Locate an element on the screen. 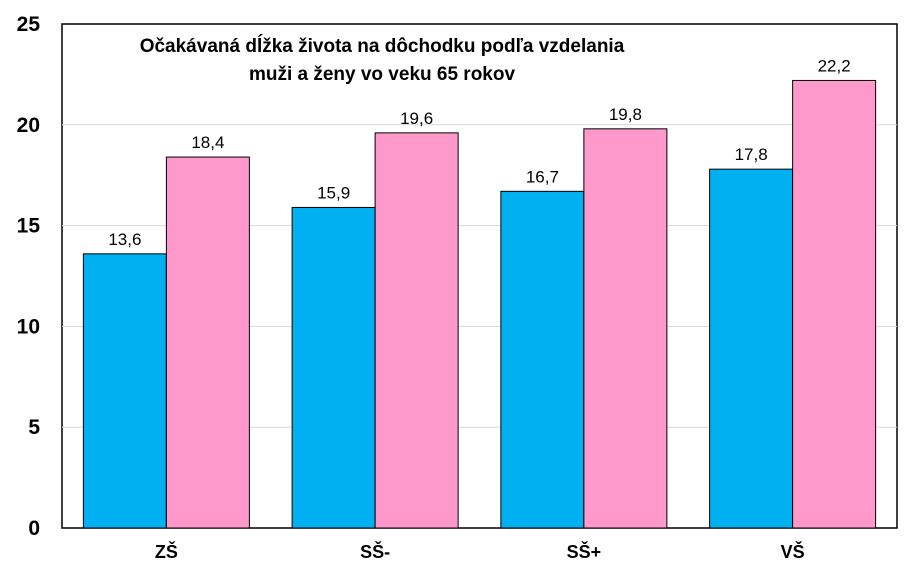  x-category-label: VŠ is located at coordinates (793, 551).